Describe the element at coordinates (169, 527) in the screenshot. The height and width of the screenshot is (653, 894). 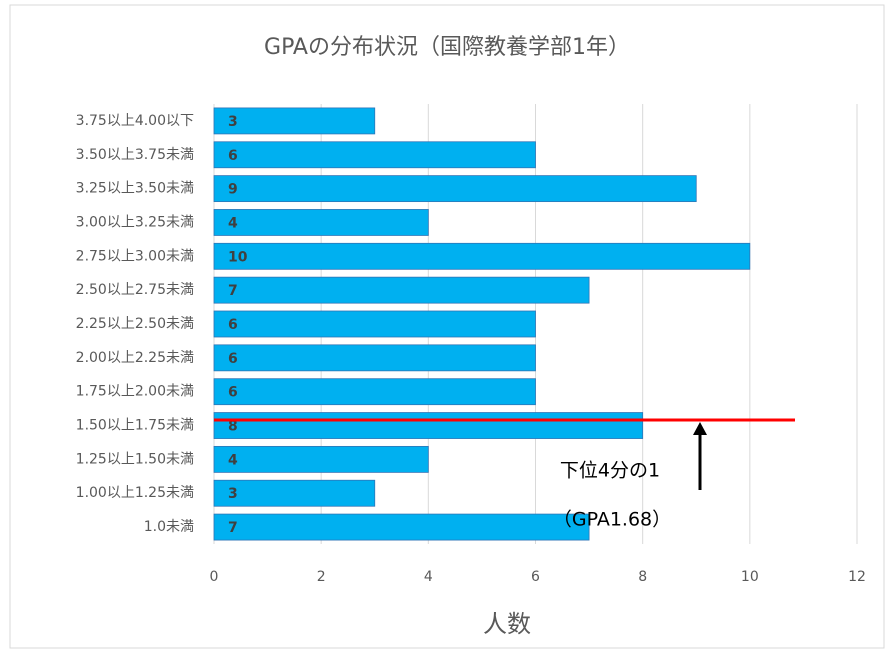
I see `y-tick-label: 1.0未満` at that location.